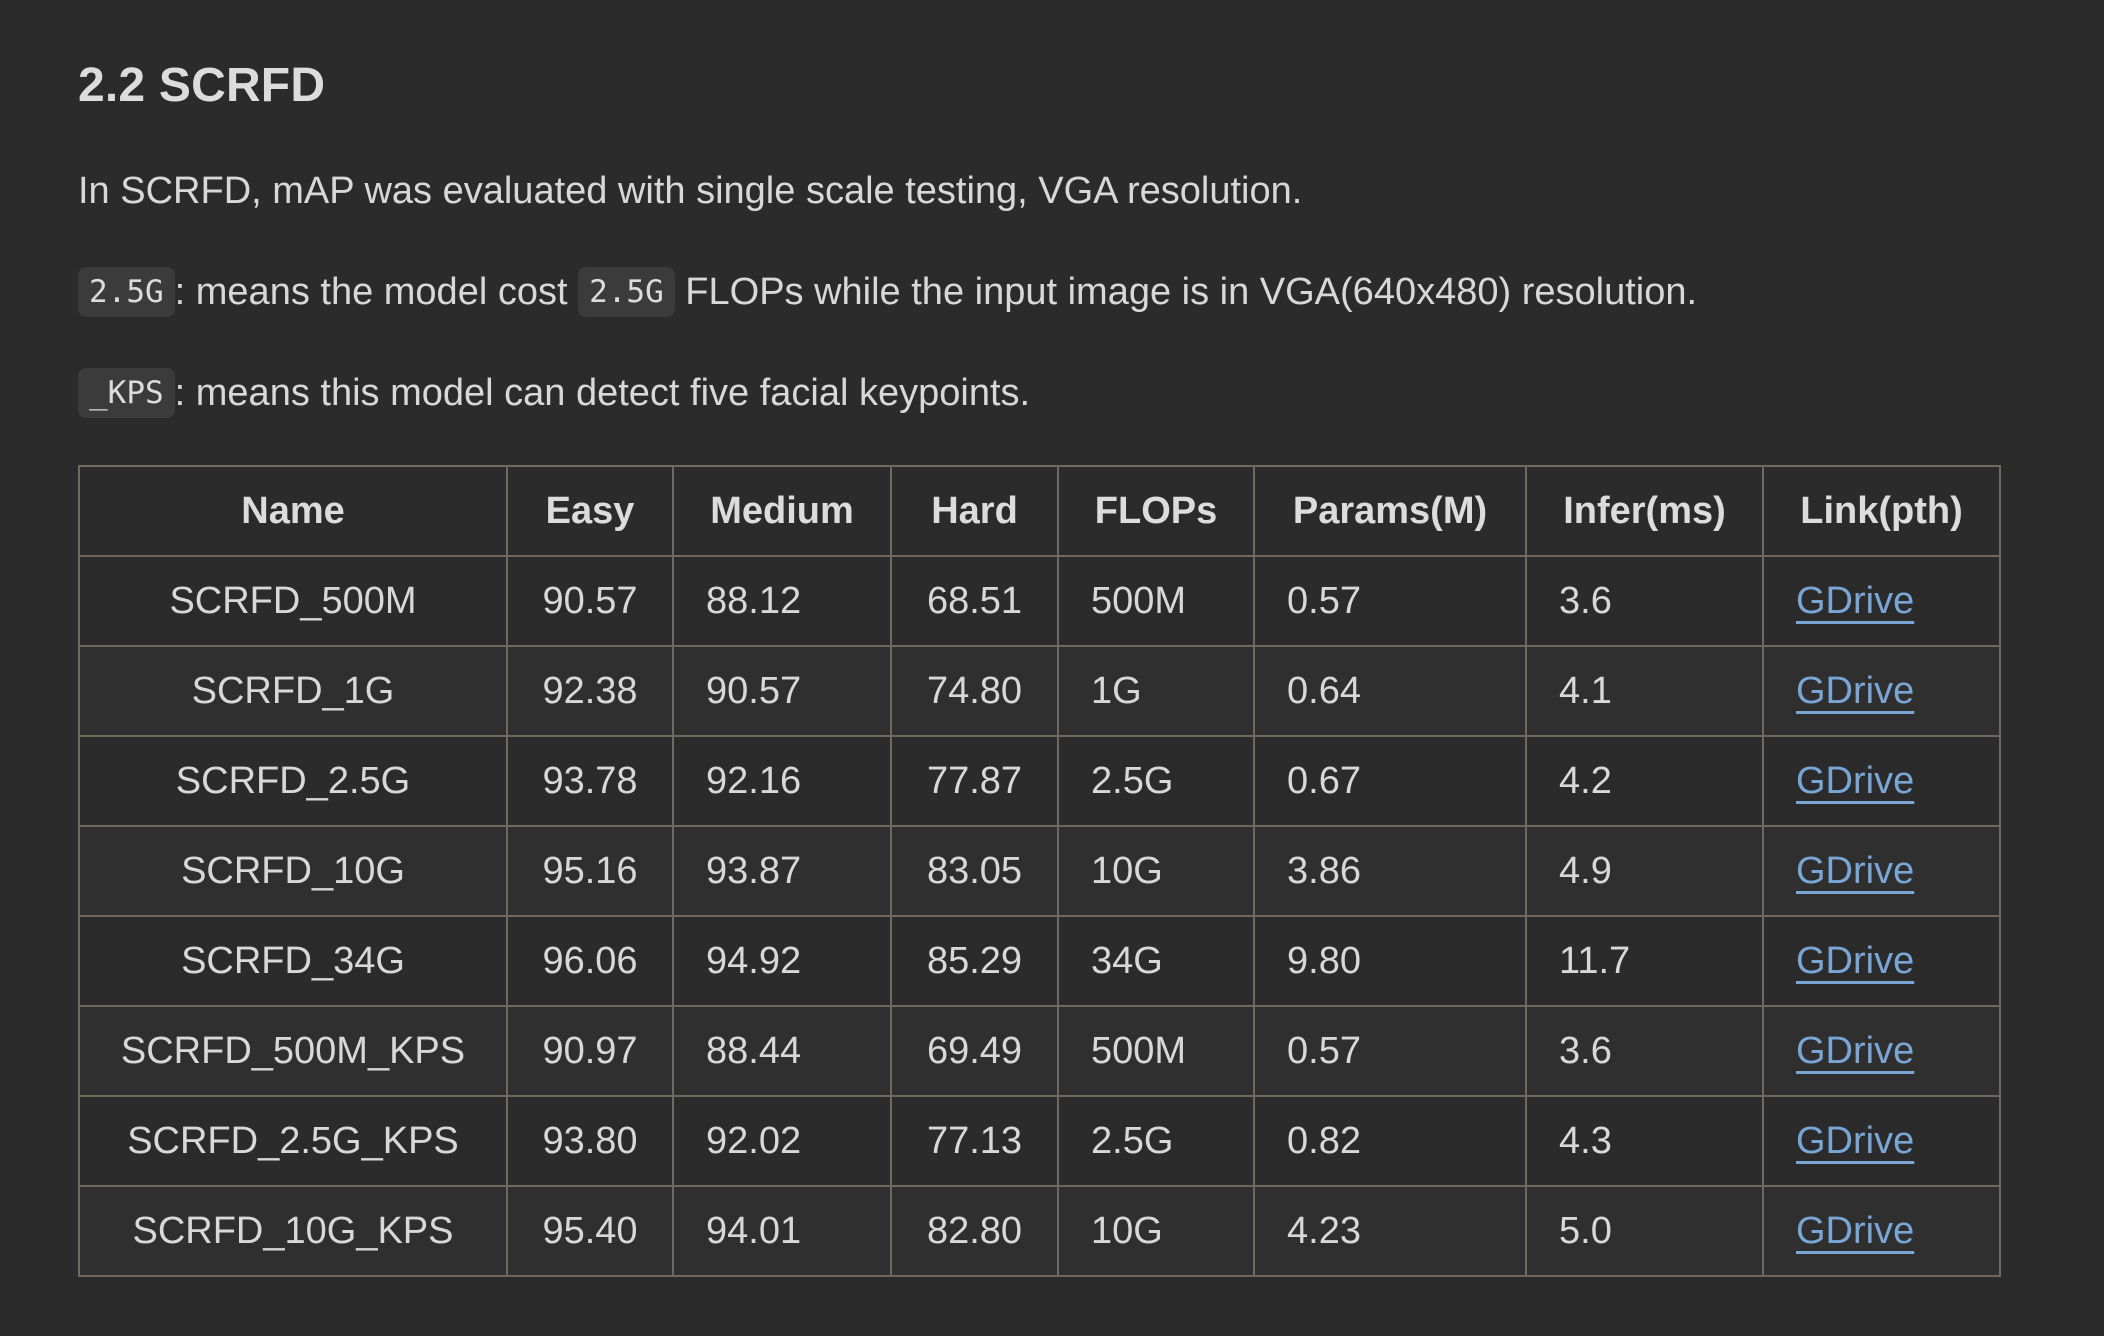 The height and width of the screenshot is (1336, 2104). What do you see at coordinates (293, 601) in the screenshot?
I see `cell-name: SCRFD_500M` at bounding box center [293, 601].